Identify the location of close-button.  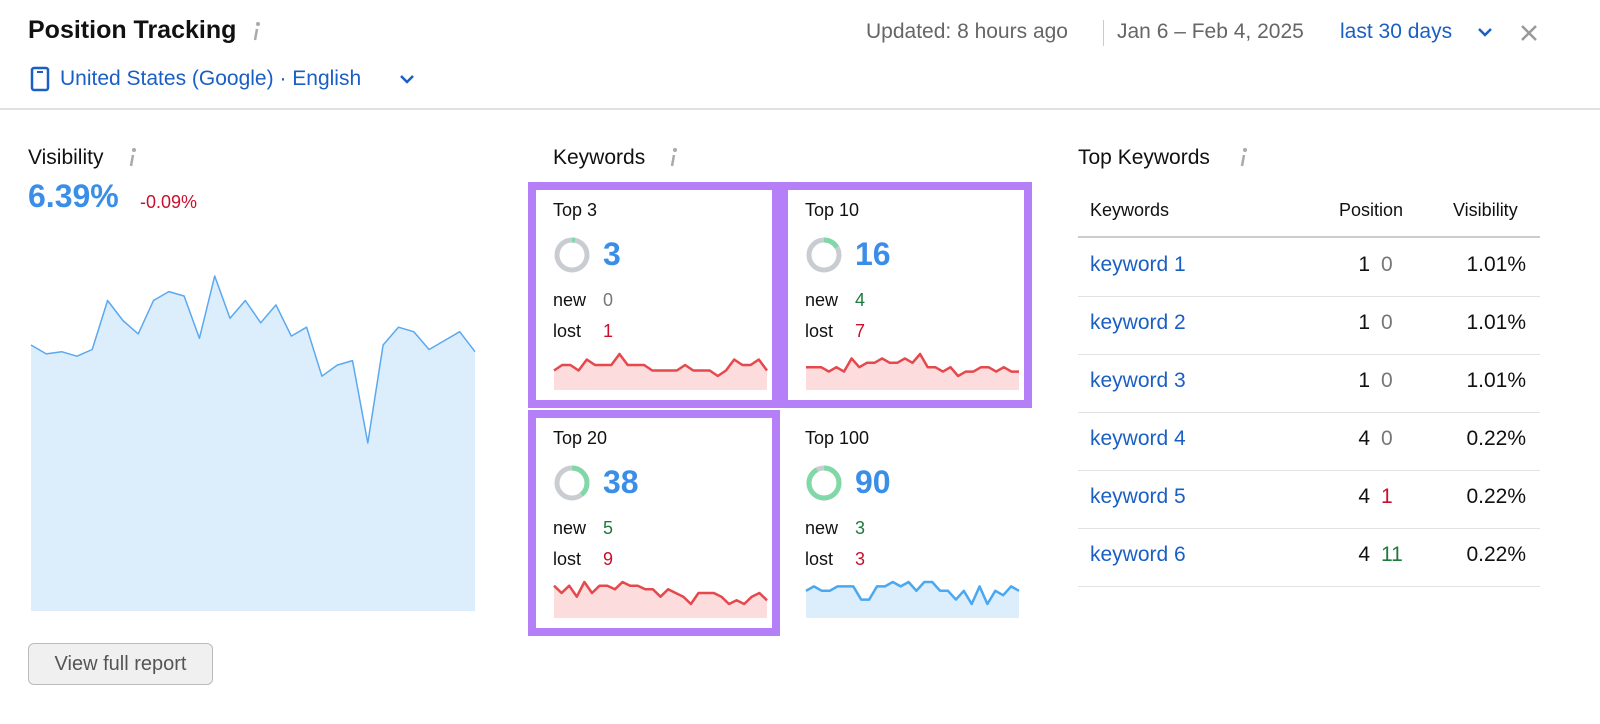
(1529, 33).